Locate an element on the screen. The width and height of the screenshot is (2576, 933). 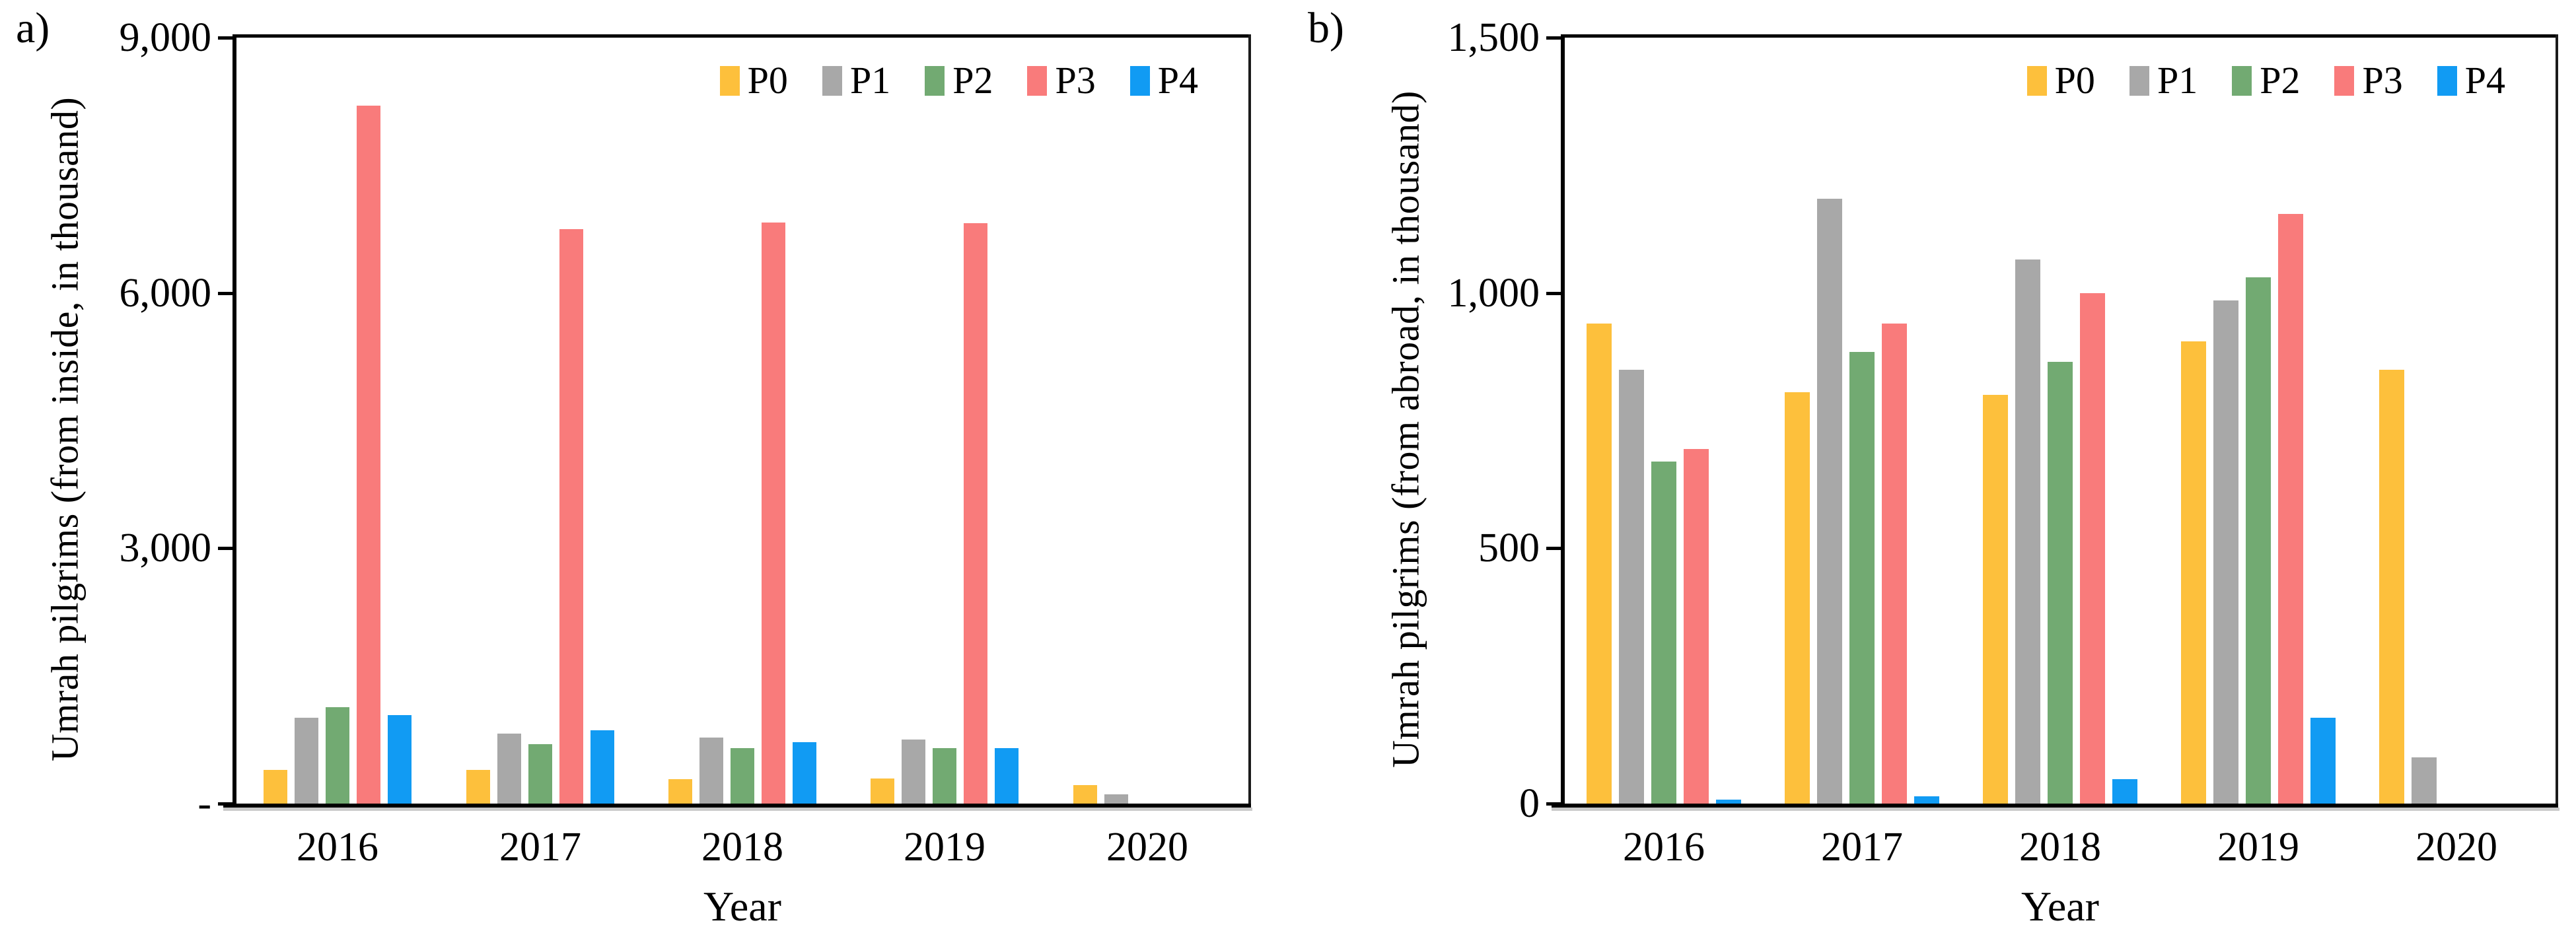
panel-label-b: b) is located at coordinates (1326, 28).